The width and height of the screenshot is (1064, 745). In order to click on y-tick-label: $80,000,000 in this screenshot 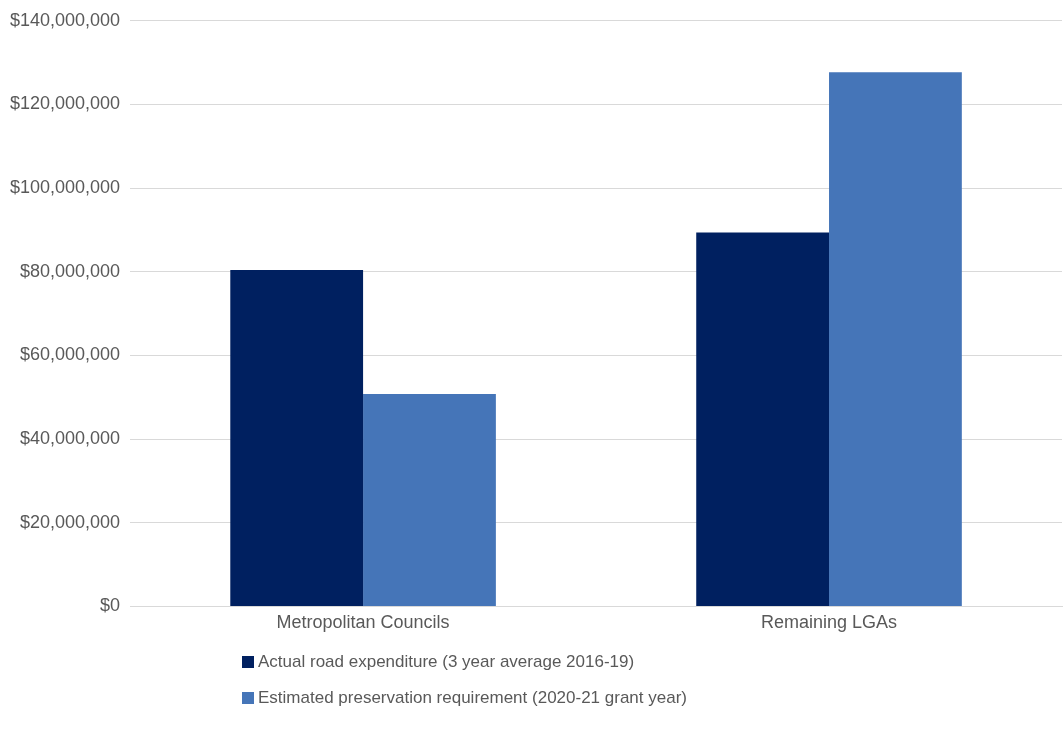, I will do `click(70, 270)`.